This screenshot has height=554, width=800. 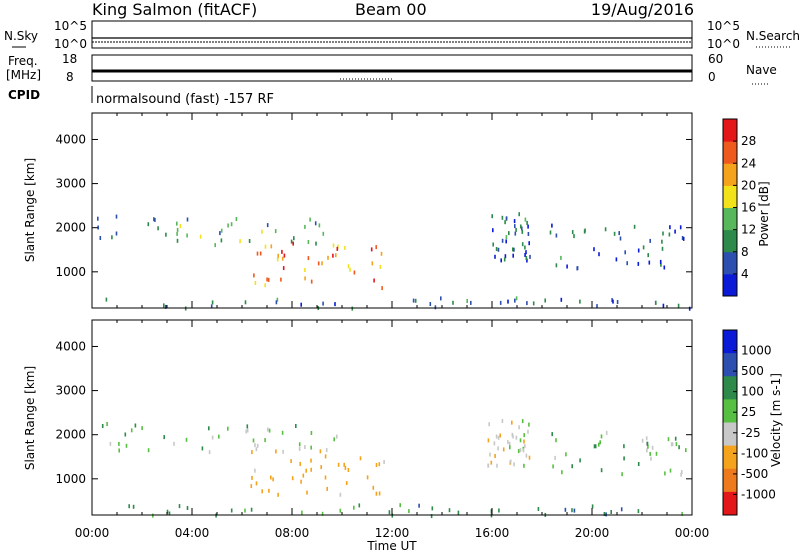 What do you see at coordinates (745, 252) in the screenshot?
I see `colorbar-tick-label: 8` at bounding box center [745, 252].